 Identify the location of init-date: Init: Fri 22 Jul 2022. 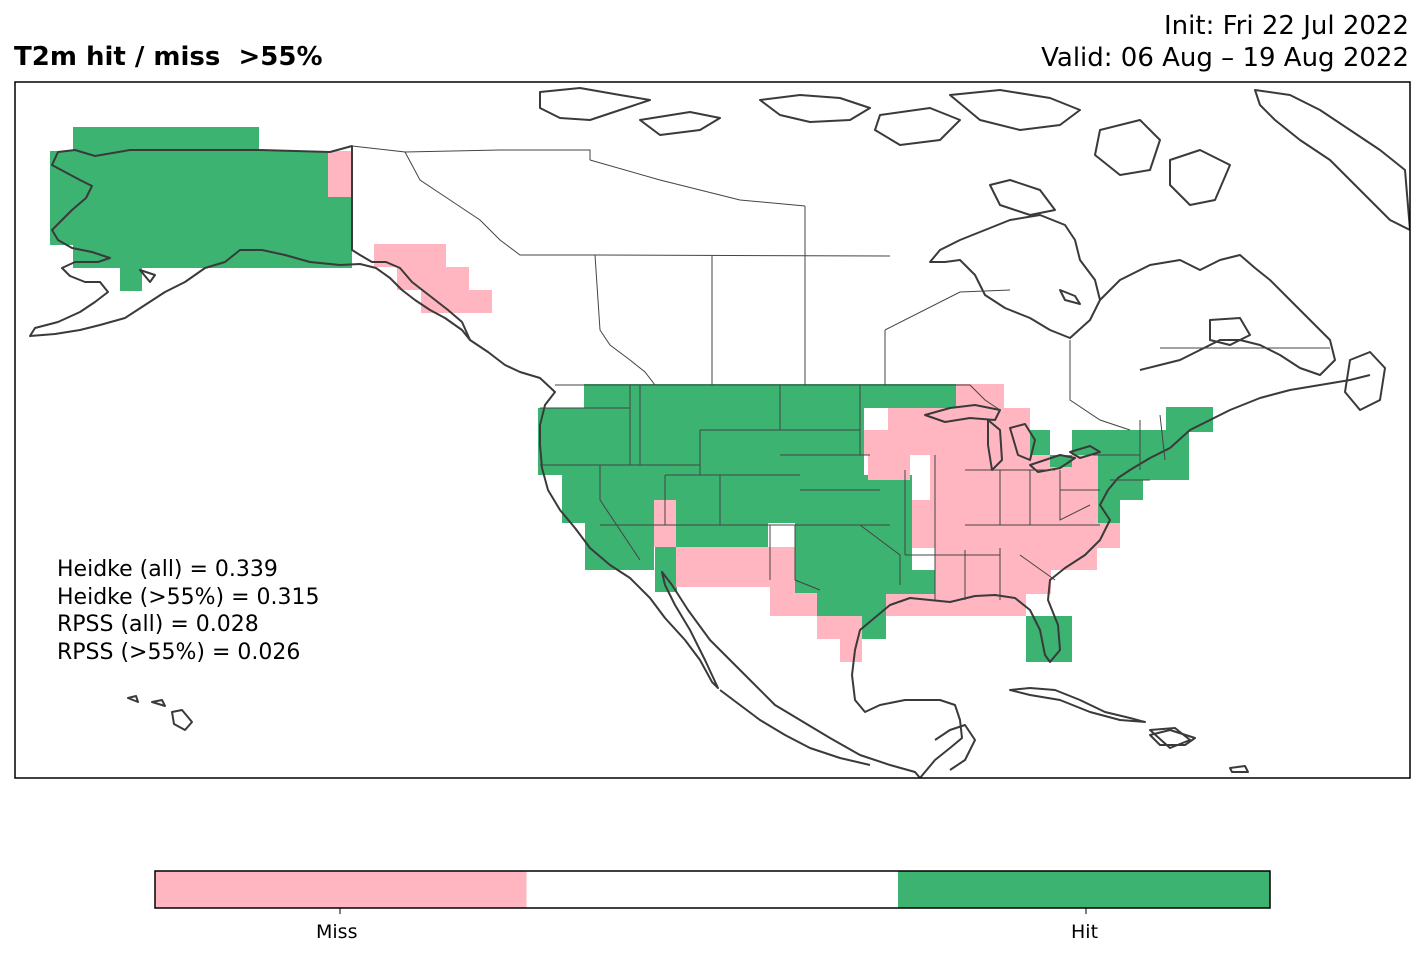
(1286, 26).